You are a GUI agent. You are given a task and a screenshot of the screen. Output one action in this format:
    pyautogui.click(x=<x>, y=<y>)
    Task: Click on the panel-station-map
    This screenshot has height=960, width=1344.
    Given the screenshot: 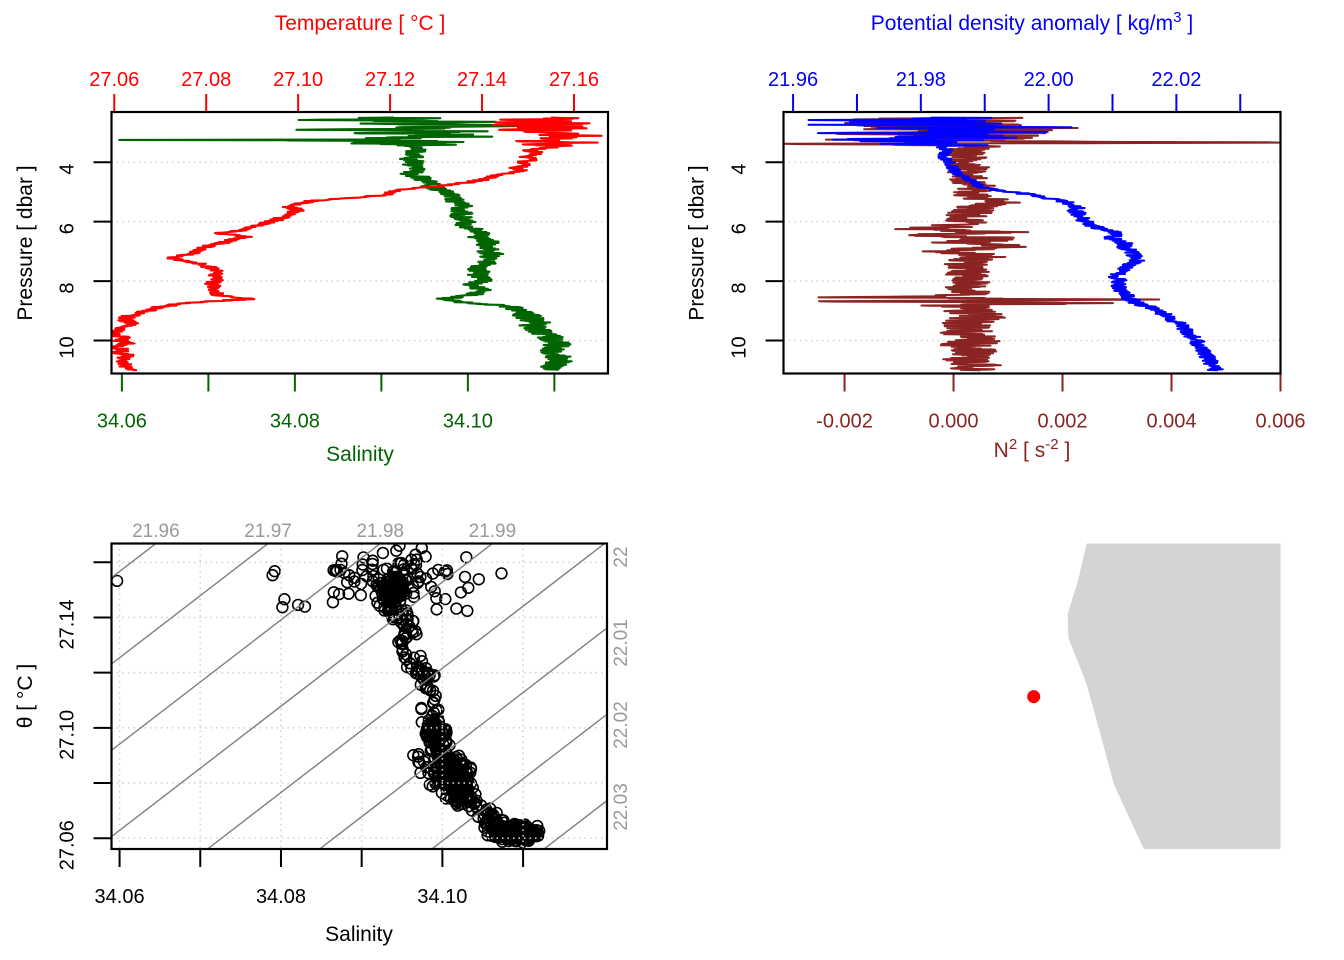 What is the action you would take?
    pyautogui.click(x=1154, y=696)
    